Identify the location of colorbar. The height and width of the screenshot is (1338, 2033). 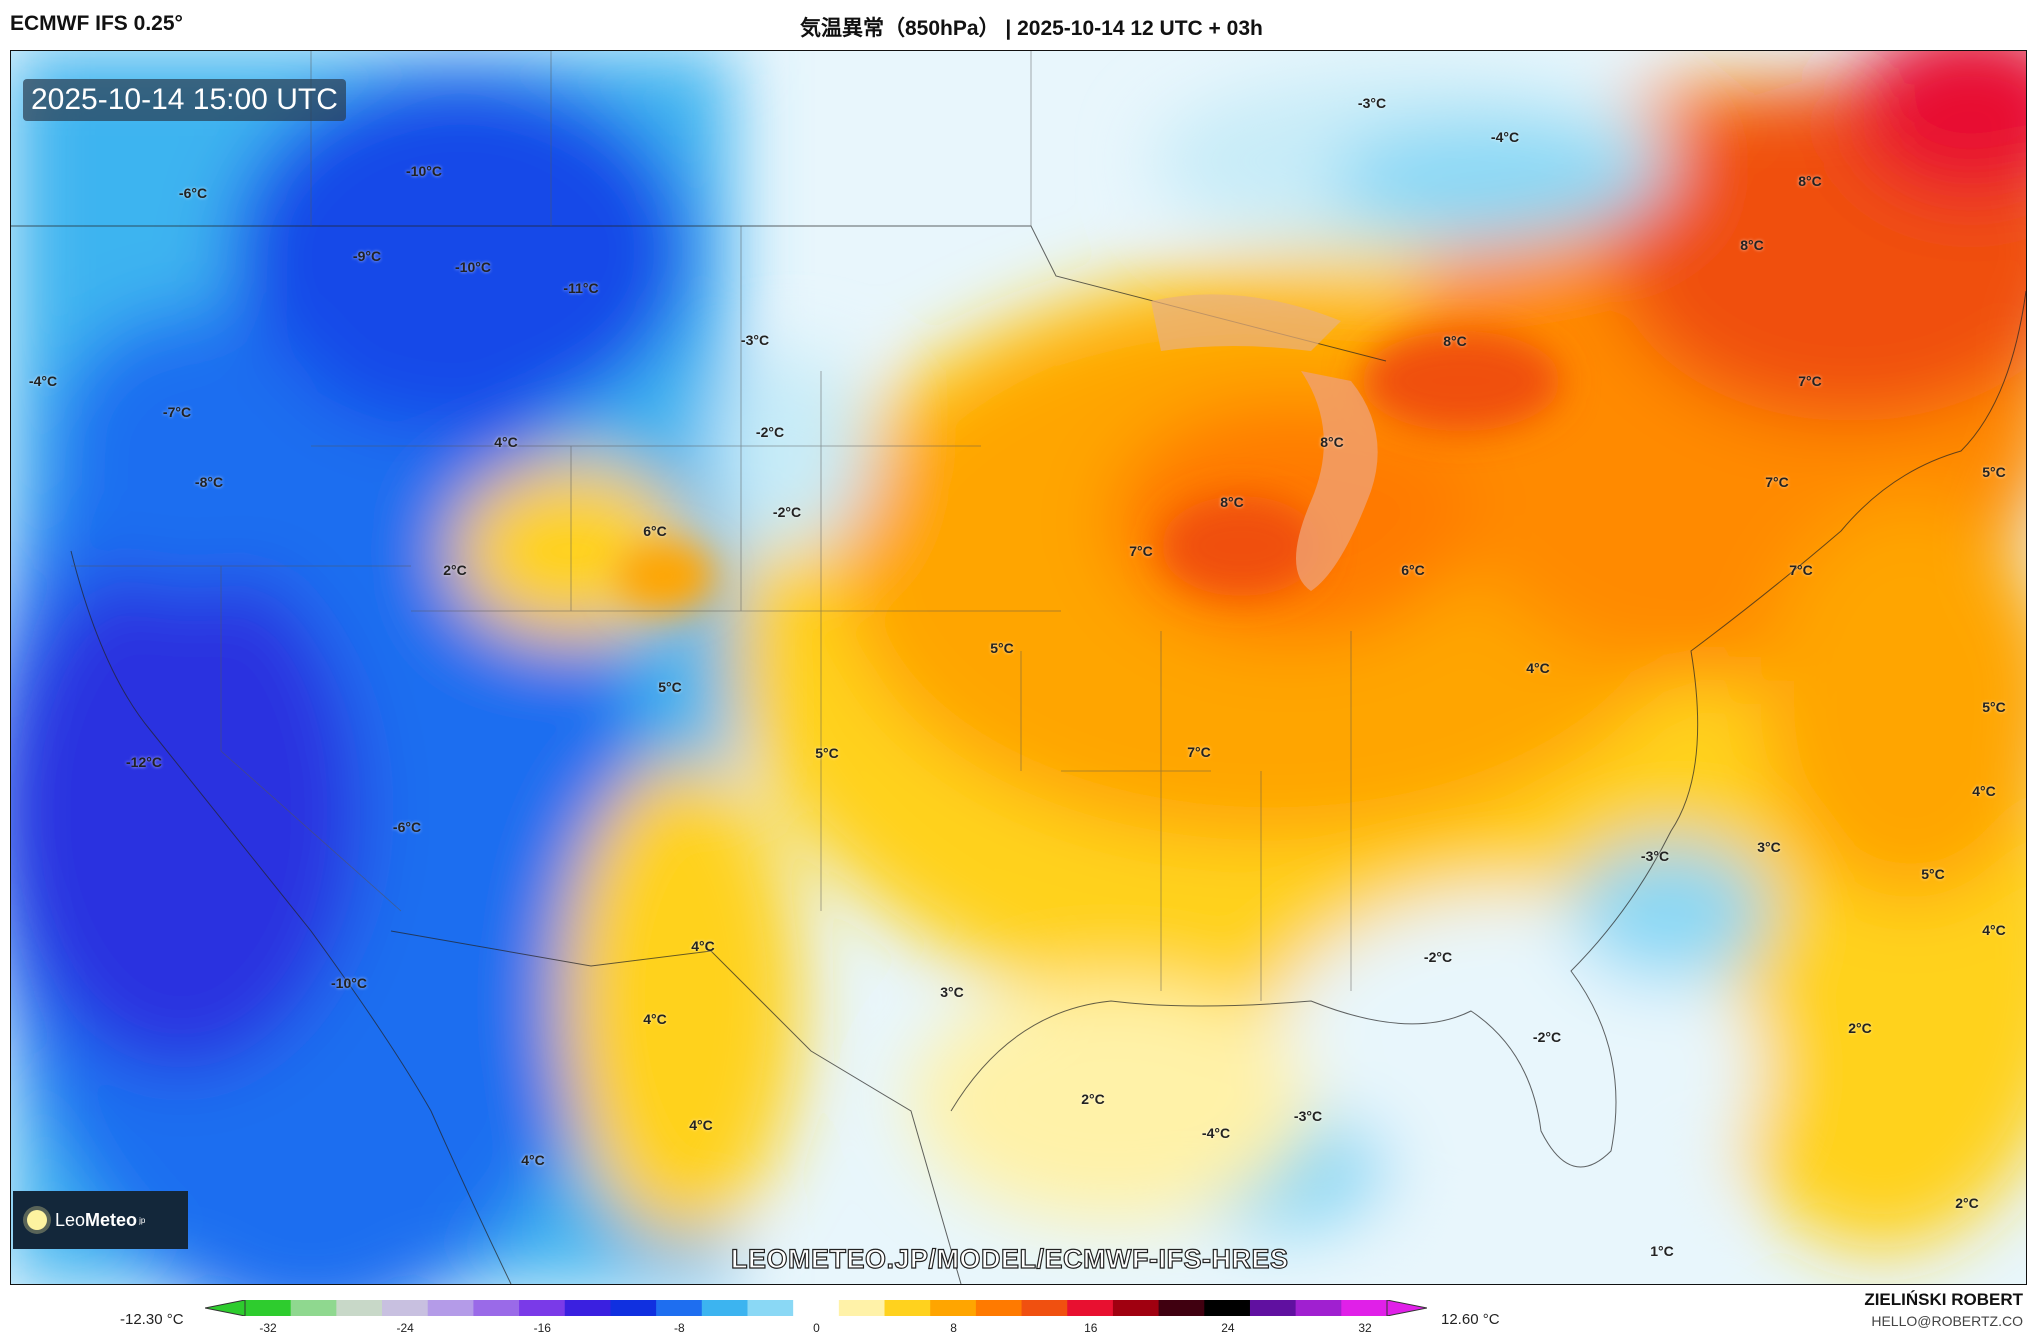
(816, 1308).